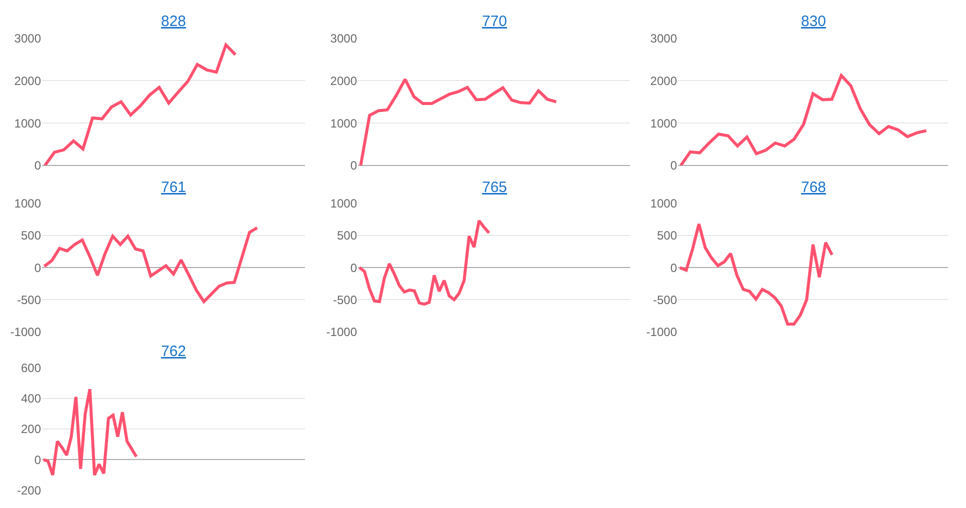 This screenshot has width=966, height=508. What do you see at coordinates (495, 21) in the screenshot?
I see `chart-title: 770` at bounding box center [495, 21].